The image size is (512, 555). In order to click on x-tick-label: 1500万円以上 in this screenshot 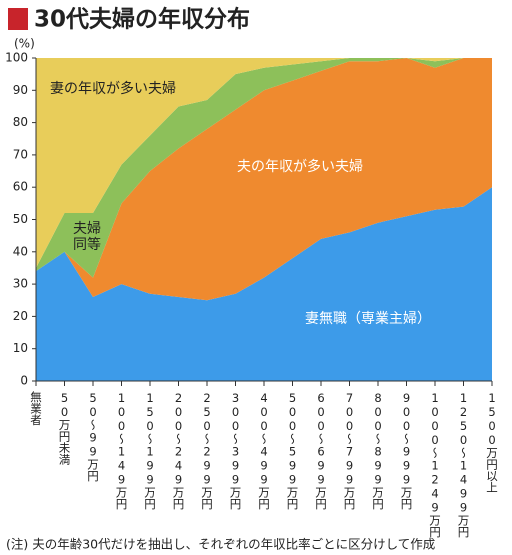, I will do `click(492, 442)`.